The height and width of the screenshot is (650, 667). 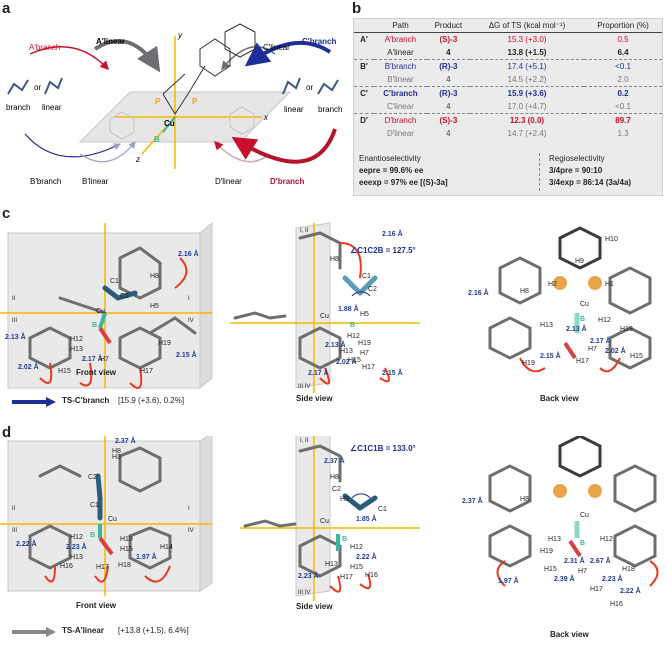 What do you see at coordinates (99, 497) in the screenshot?
I see `substrate-front-d` at bounding box center [99, 497].